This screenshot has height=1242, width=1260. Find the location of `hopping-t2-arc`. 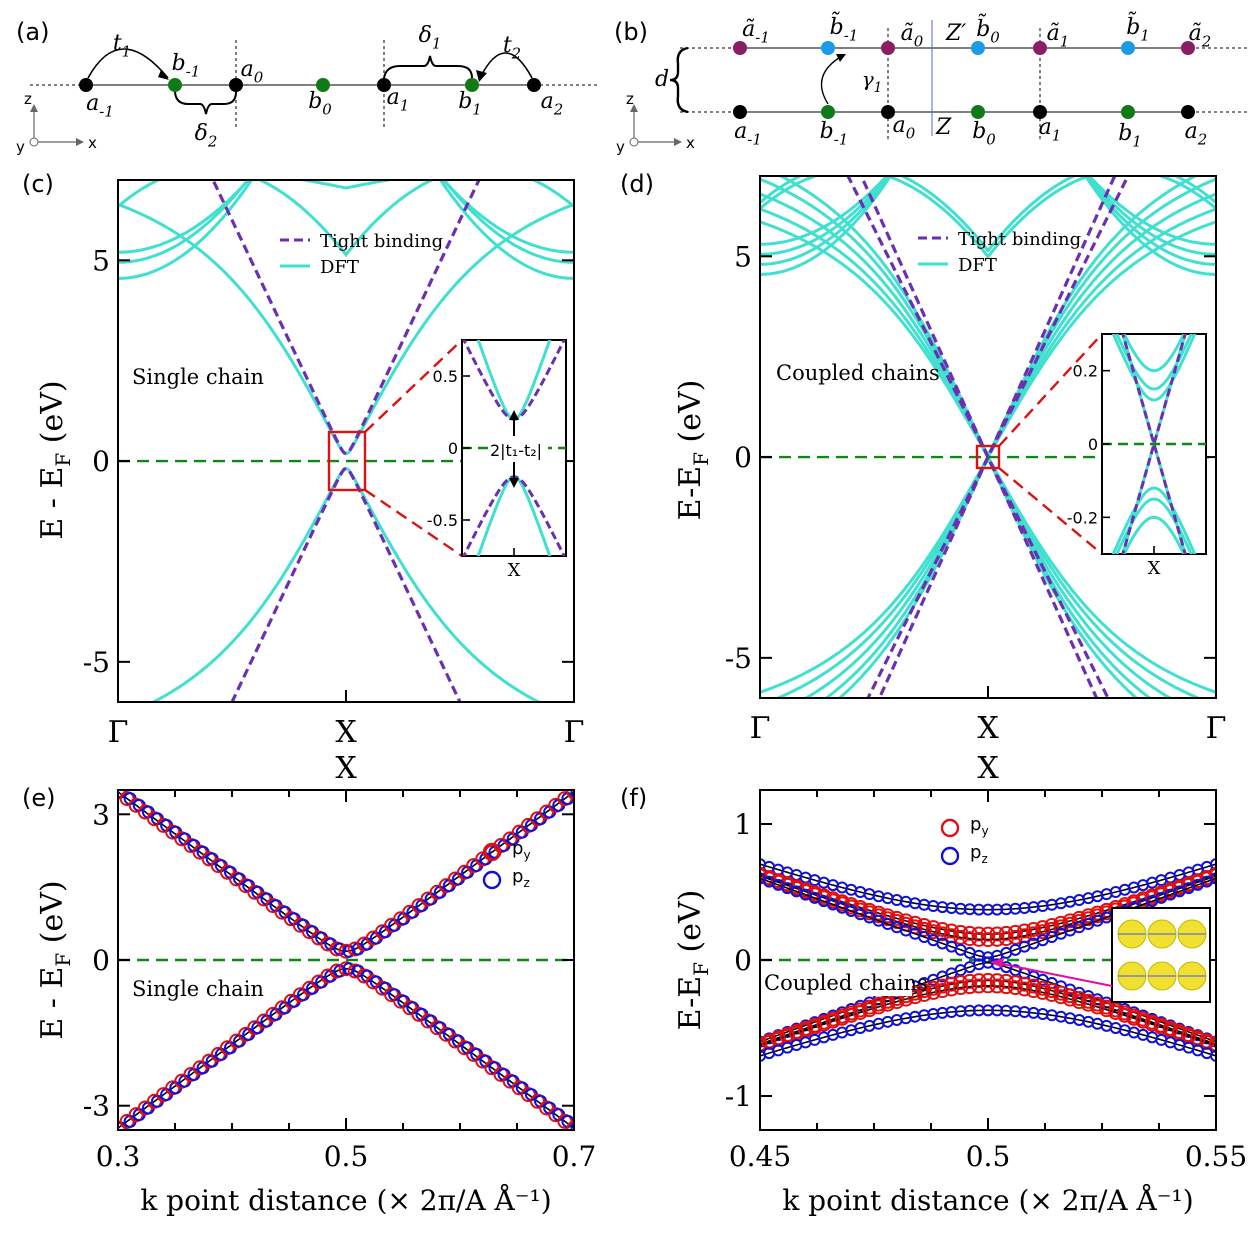

hopping-t2-arc is located at coordinates (506, 65).